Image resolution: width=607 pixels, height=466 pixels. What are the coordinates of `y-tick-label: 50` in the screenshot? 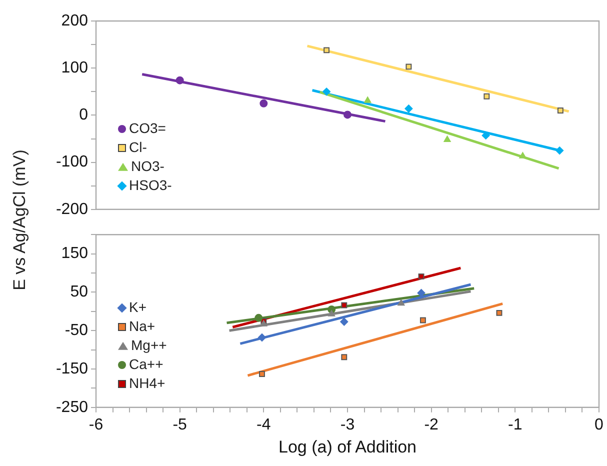 It's located at (79, 292).